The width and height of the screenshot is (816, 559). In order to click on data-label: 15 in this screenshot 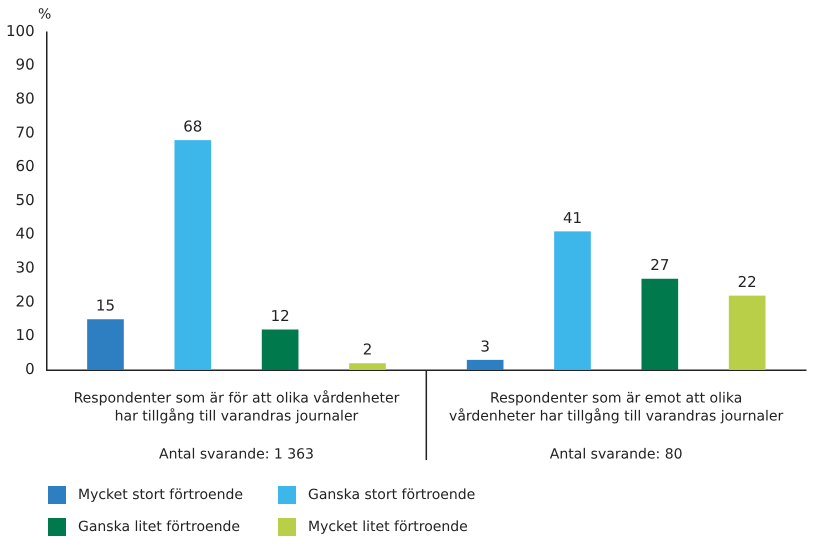, I will do `click(106, 305)`.